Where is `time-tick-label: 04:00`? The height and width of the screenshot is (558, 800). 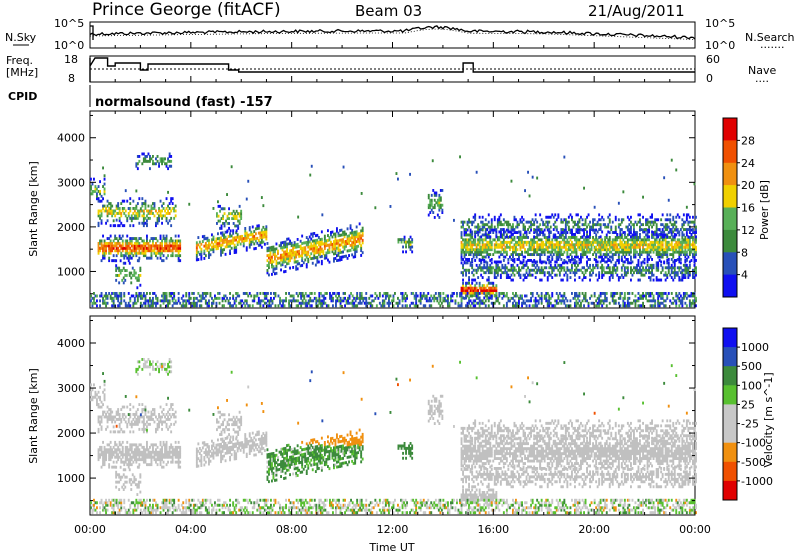
time-tick-label: 04:00 is located at coordinates (191, 529).